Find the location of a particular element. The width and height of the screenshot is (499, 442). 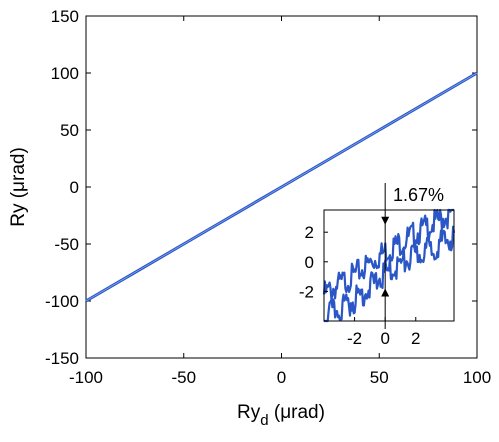

y-tick-label: -150 is located at coordinates (62, 358).